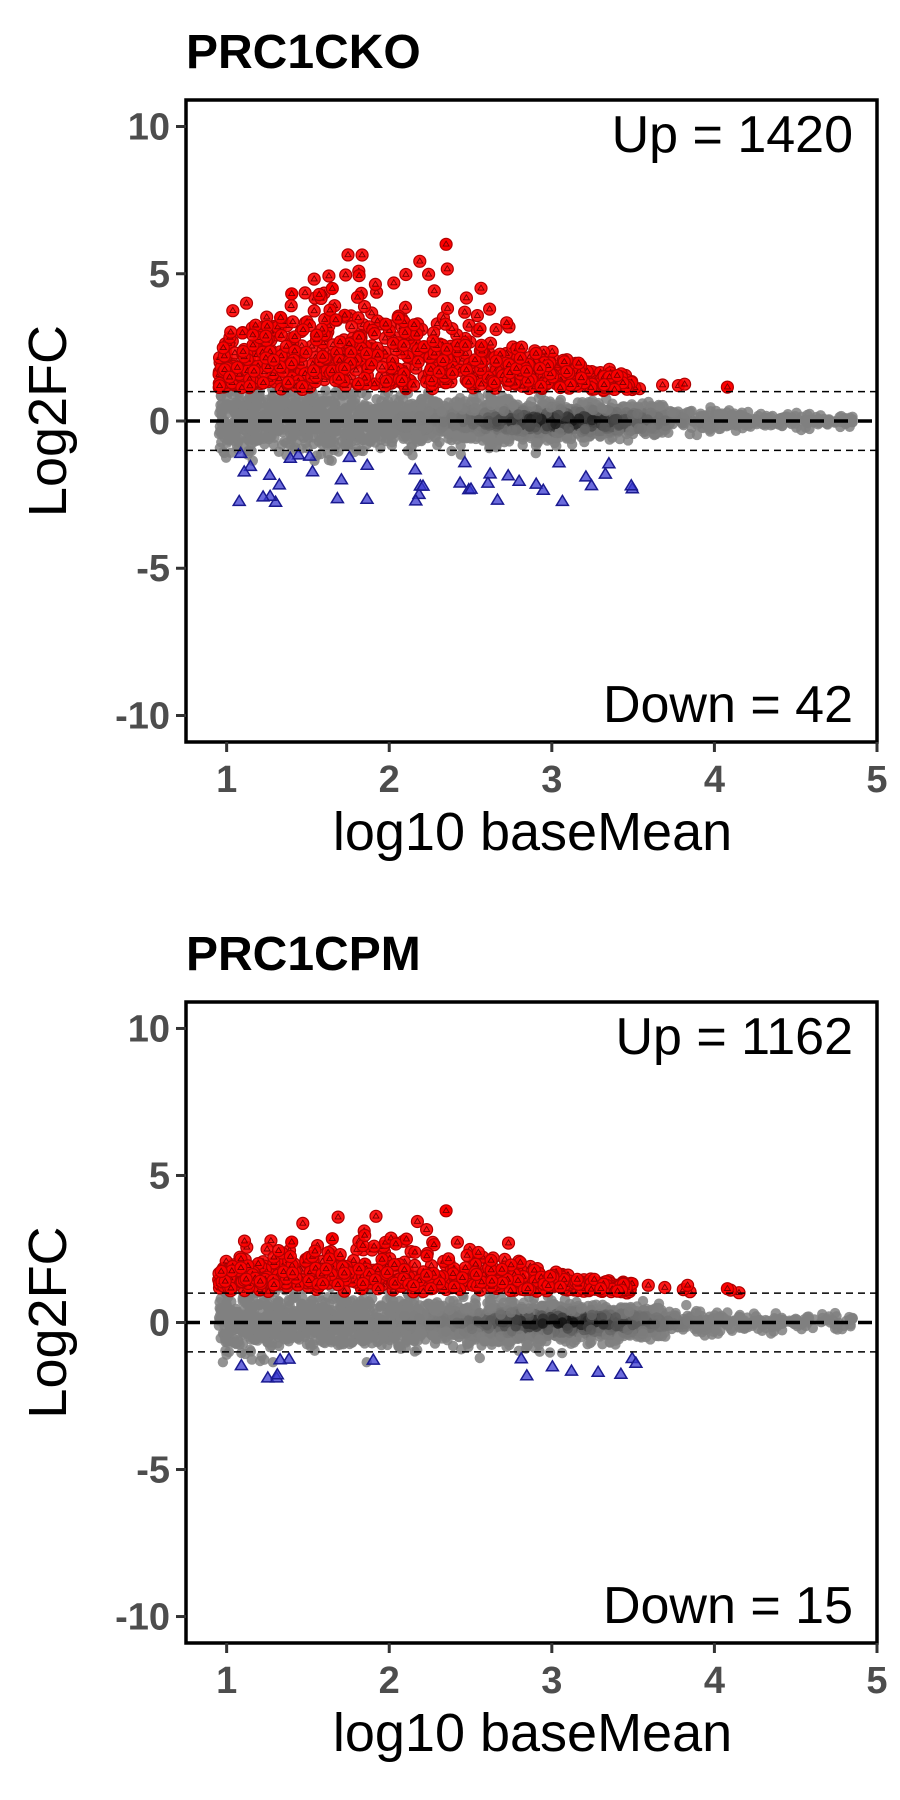  Describe the element at coordinates (728, 705) in the screenshot. I see `down-count-label: Down = 42` at that location.